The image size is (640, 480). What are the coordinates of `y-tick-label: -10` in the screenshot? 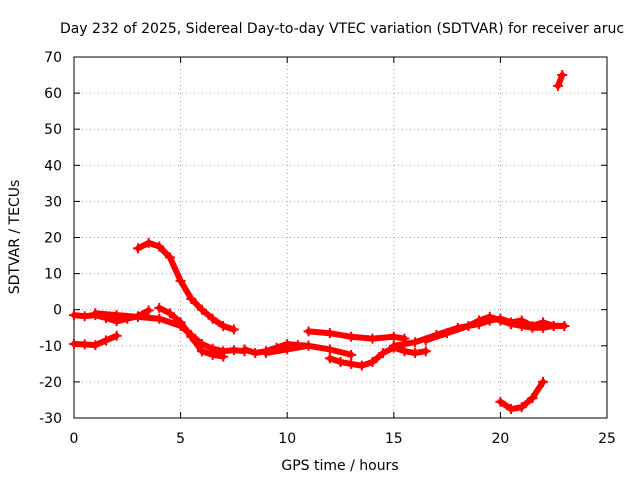 It's located at (50, 347).